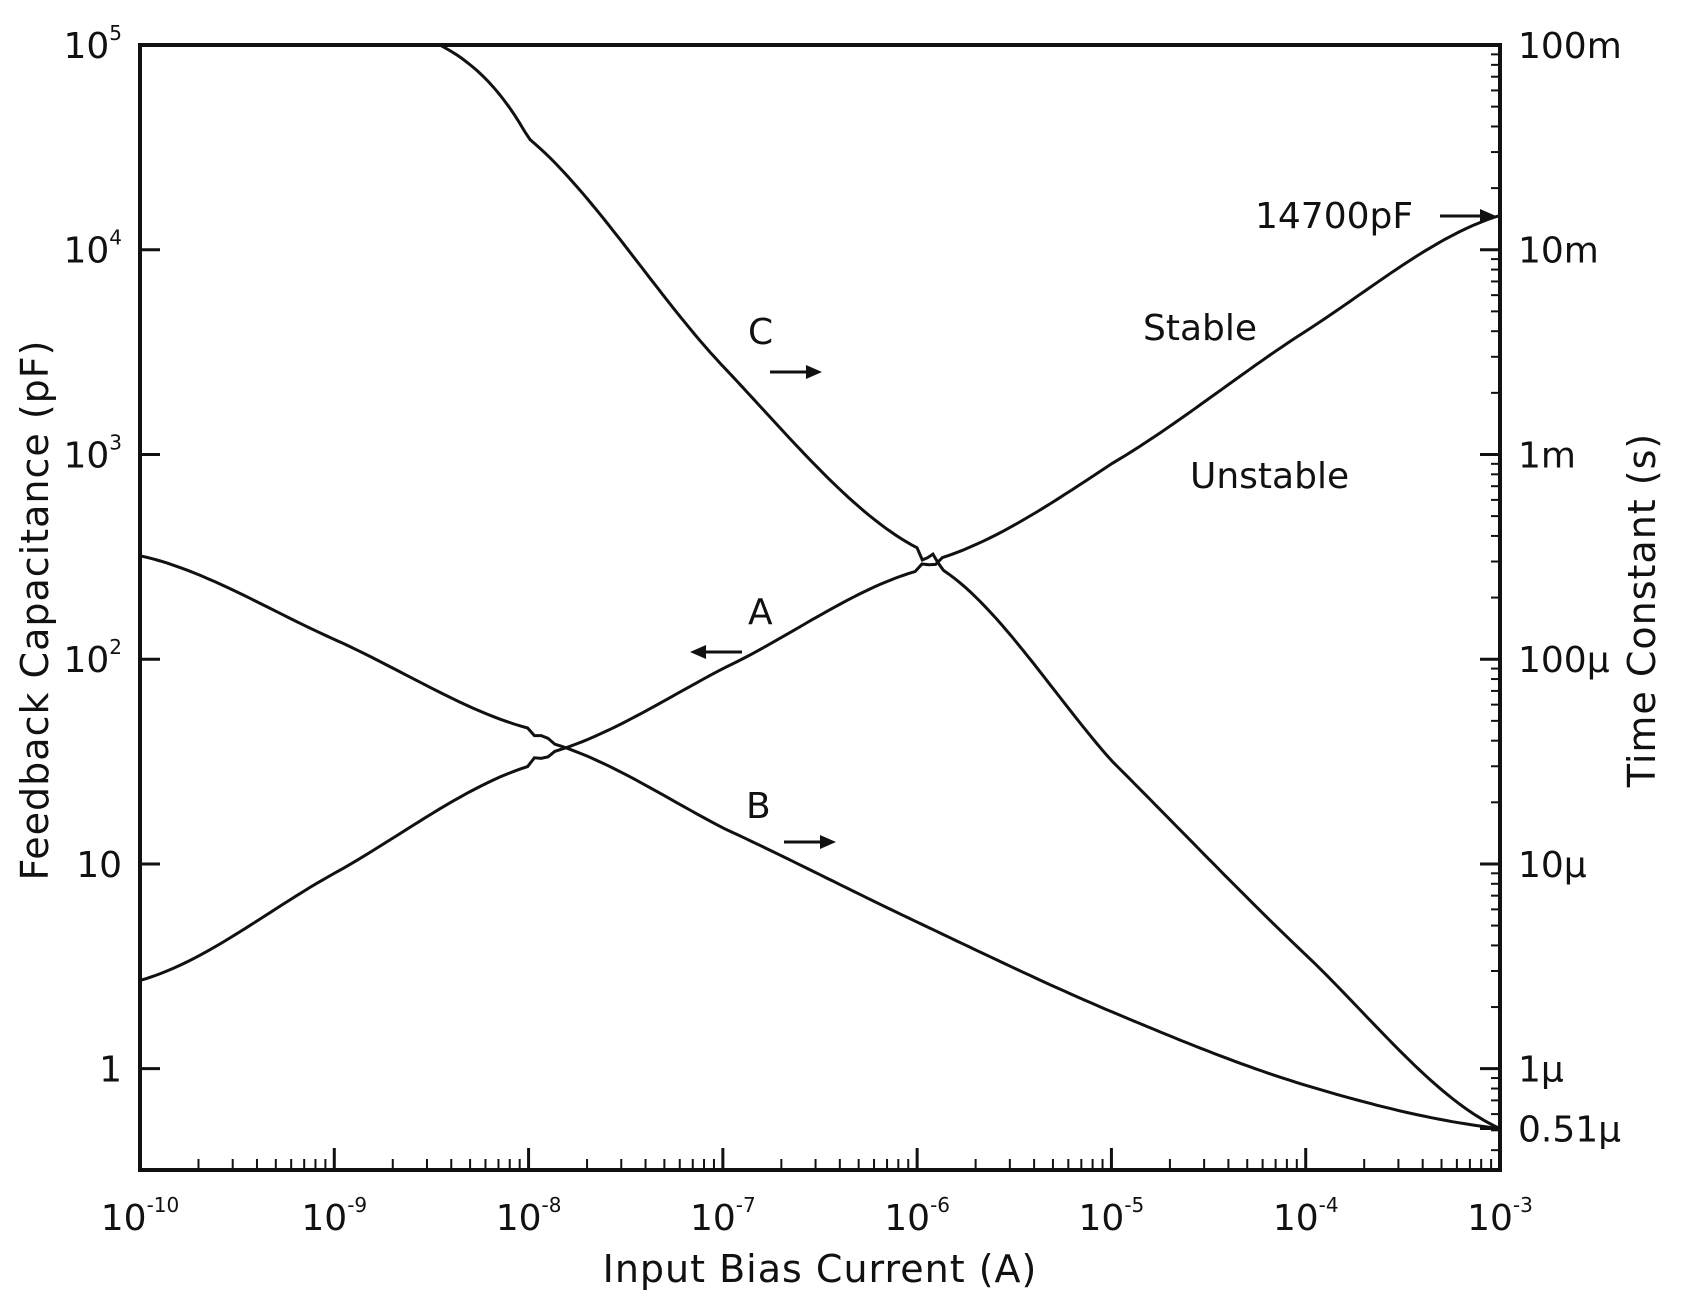 The height and width of the screenshot is (1300, 1681). What do you see at coordinates (1564, 660) in the screenshot?
I see `y-right-tick-label: 100μ` at bounding box center [1564, 660].